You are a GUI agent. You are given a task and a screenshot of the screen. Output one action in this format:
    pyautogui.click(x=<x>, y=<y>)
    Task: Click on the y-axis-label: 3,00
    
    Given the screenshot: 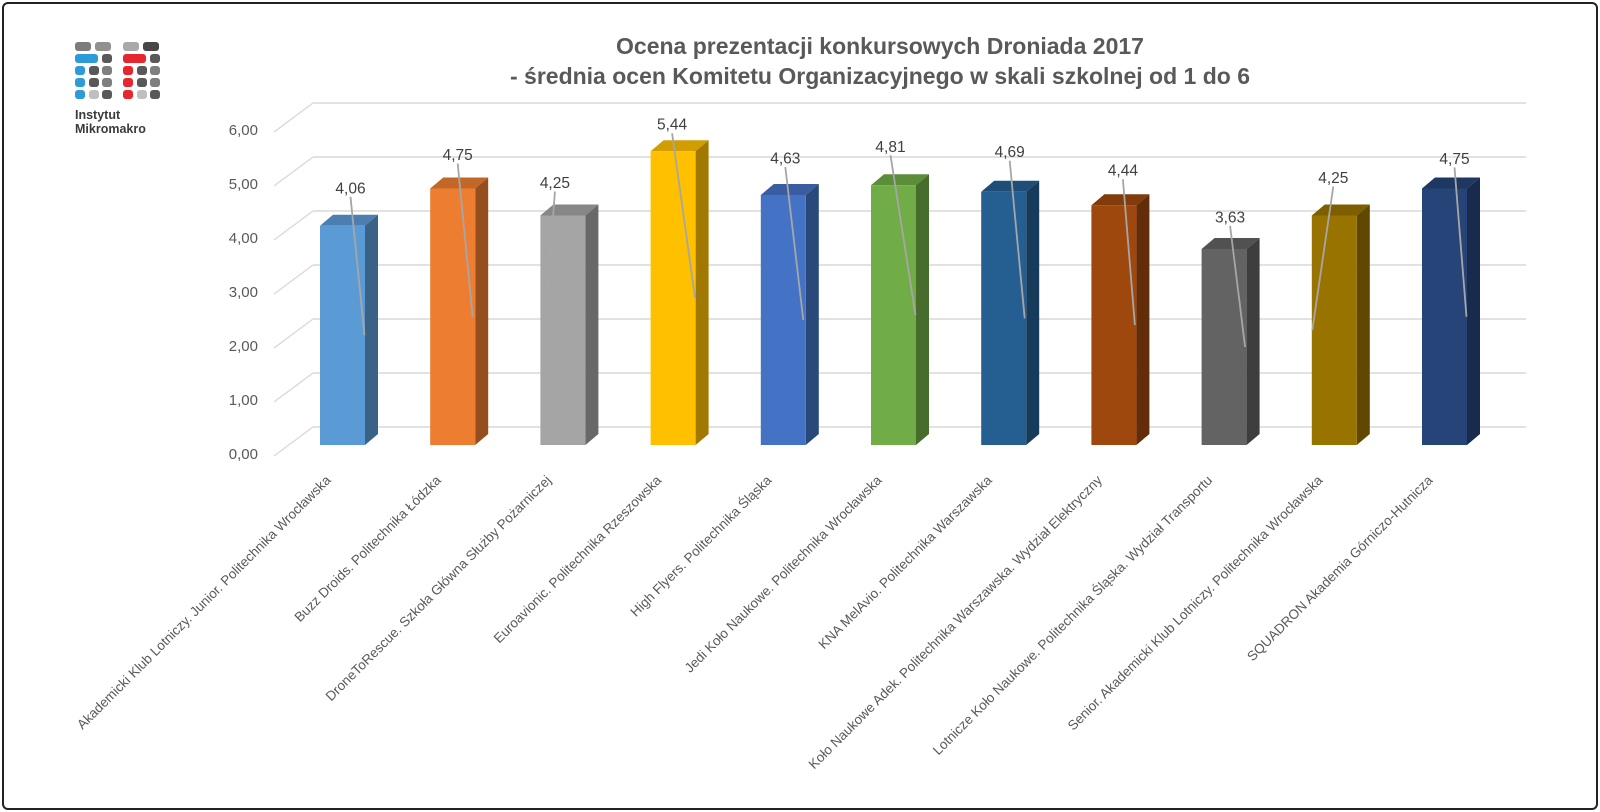 What is the action you would take?
    pyautogui.click(x=243, y=292)
    